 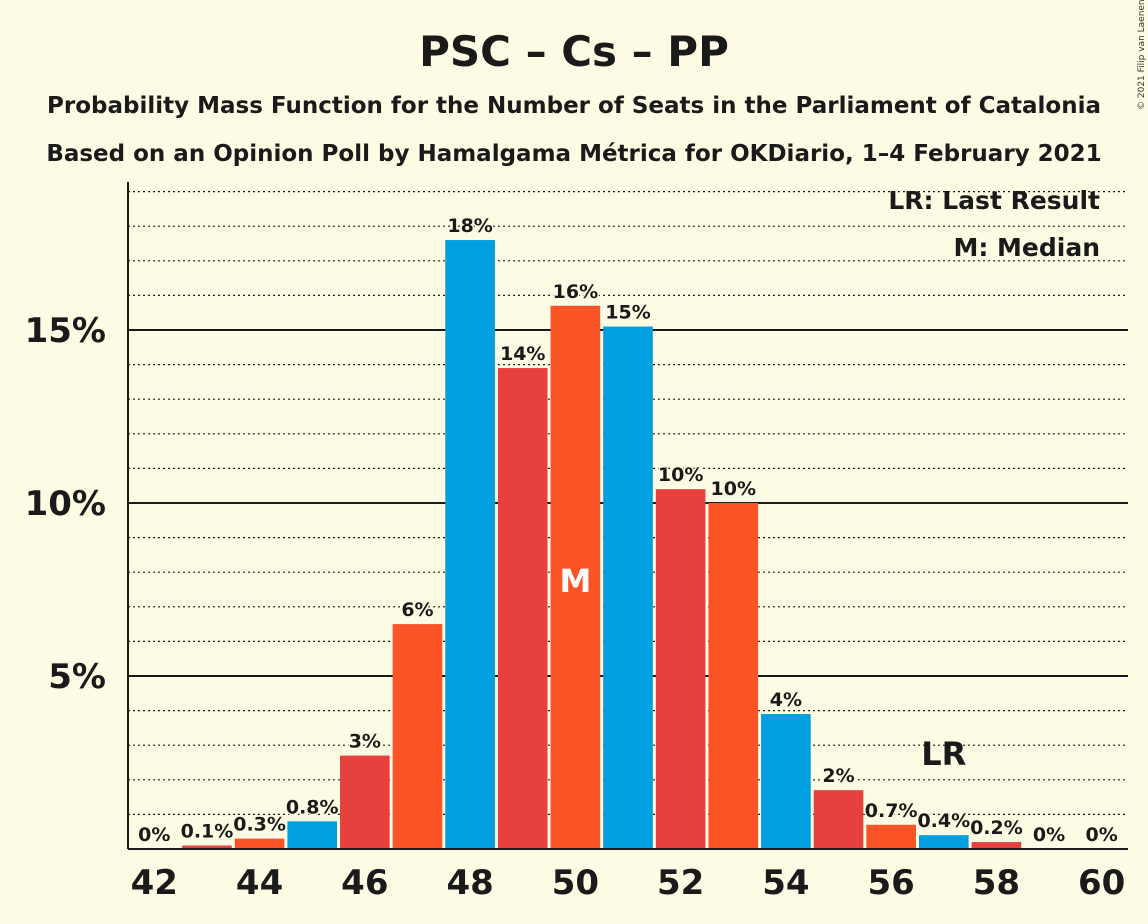 What do you see at coordinates (77, 677) in the screenshot?
I see `y-tick-label: 5%` at bounding box center [77, 677].